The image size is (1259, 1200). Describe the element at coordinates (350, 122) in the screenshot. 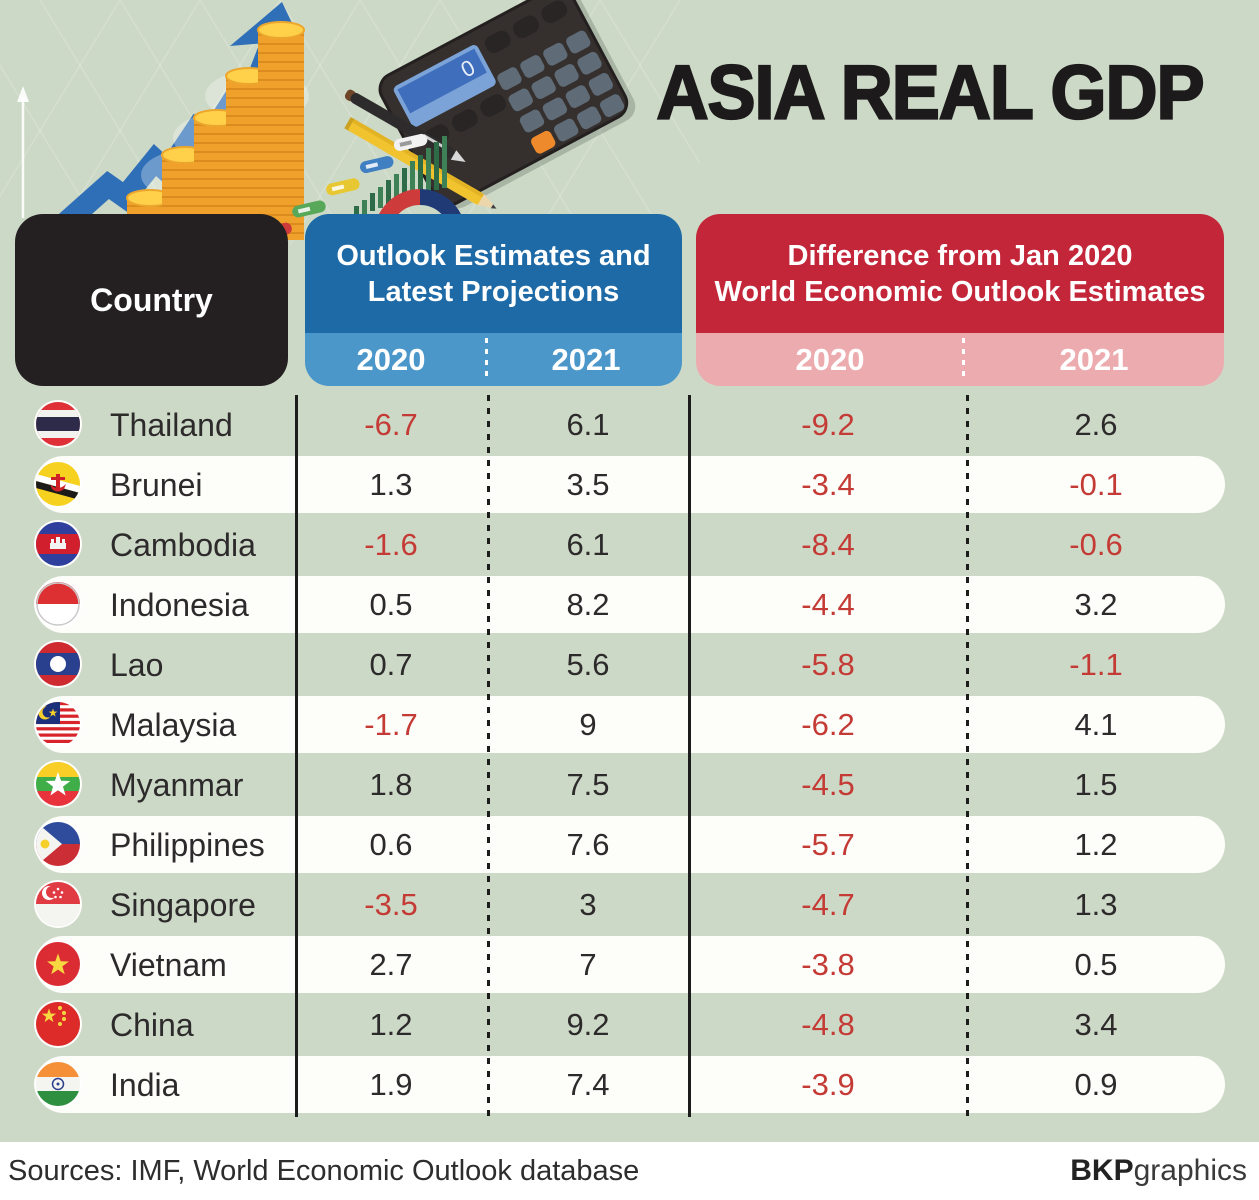

I see `growth-illustration: 0` at that location.